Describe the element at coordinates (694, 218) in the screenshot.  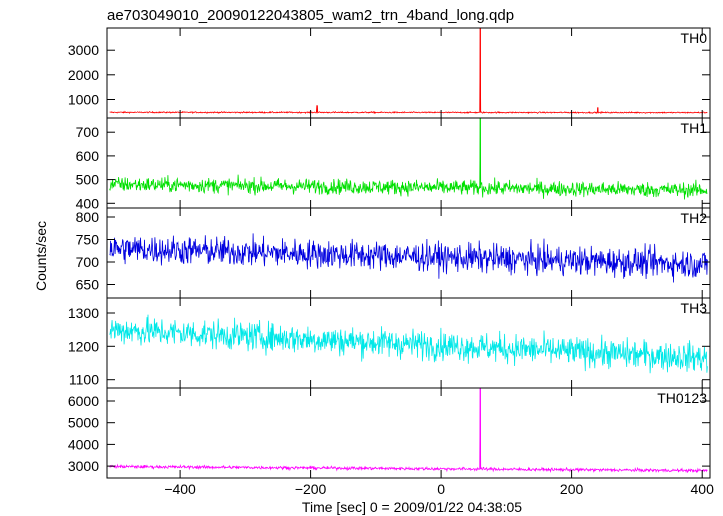
I see `series-label-th2: TH2` at that location.